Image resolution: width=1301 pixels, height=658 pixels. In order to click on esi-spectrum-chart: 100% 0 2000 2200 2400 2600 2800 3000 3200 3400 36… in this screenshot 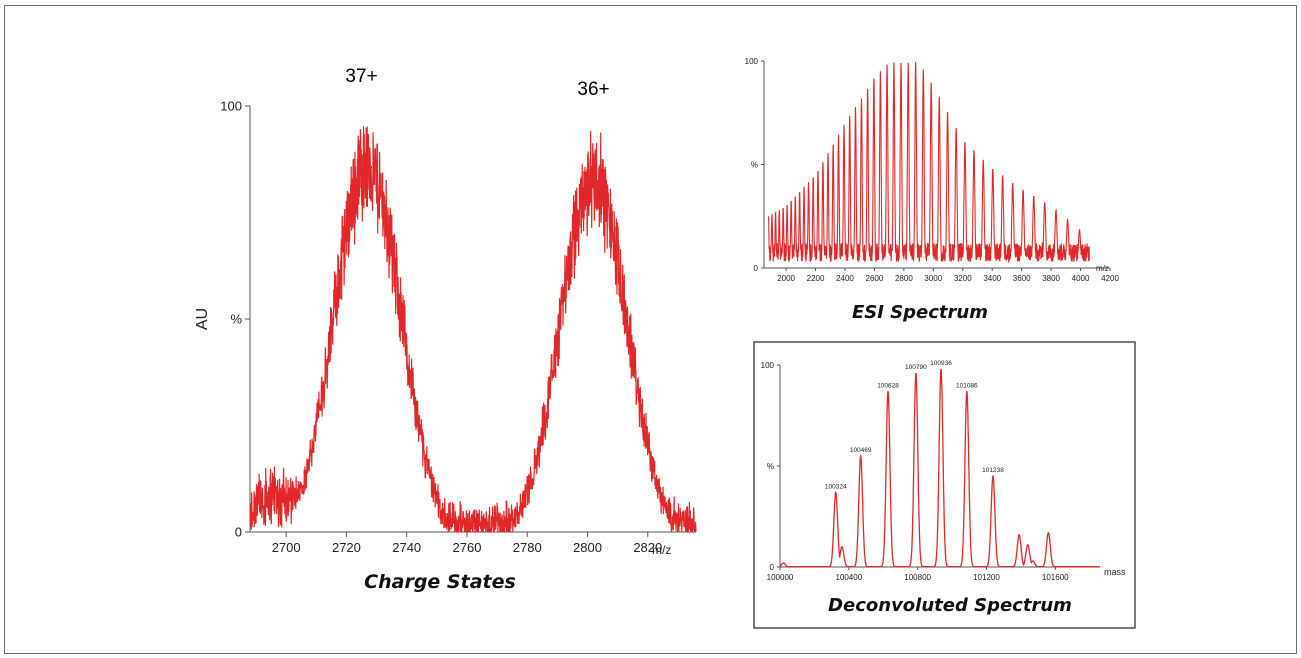, I will do `click(932, 190)`.